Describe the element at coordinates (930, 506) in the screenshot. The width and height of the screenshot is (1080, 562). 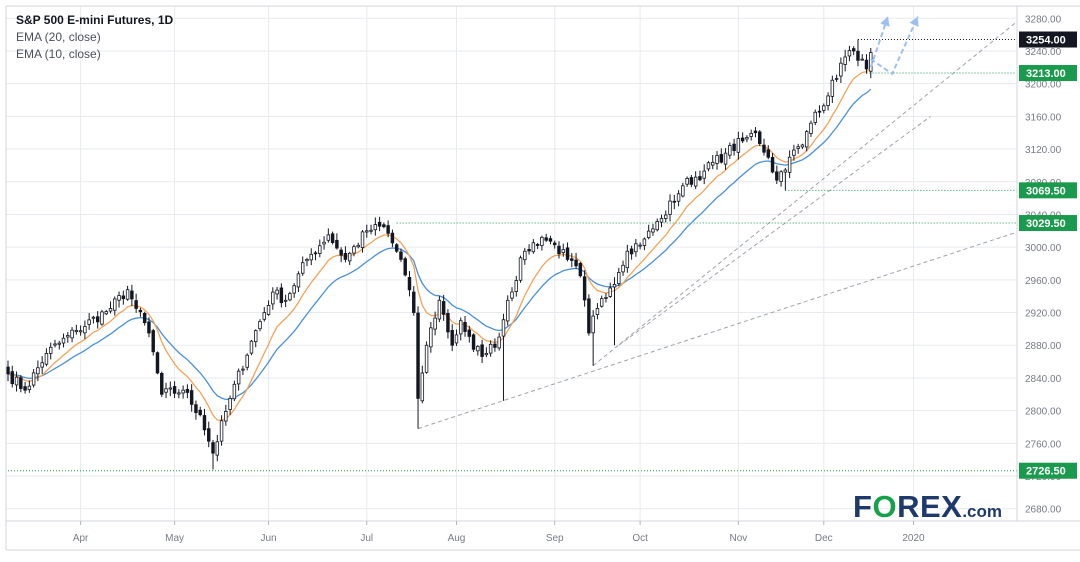
I see `logo-letters-rex: REX` at that location.